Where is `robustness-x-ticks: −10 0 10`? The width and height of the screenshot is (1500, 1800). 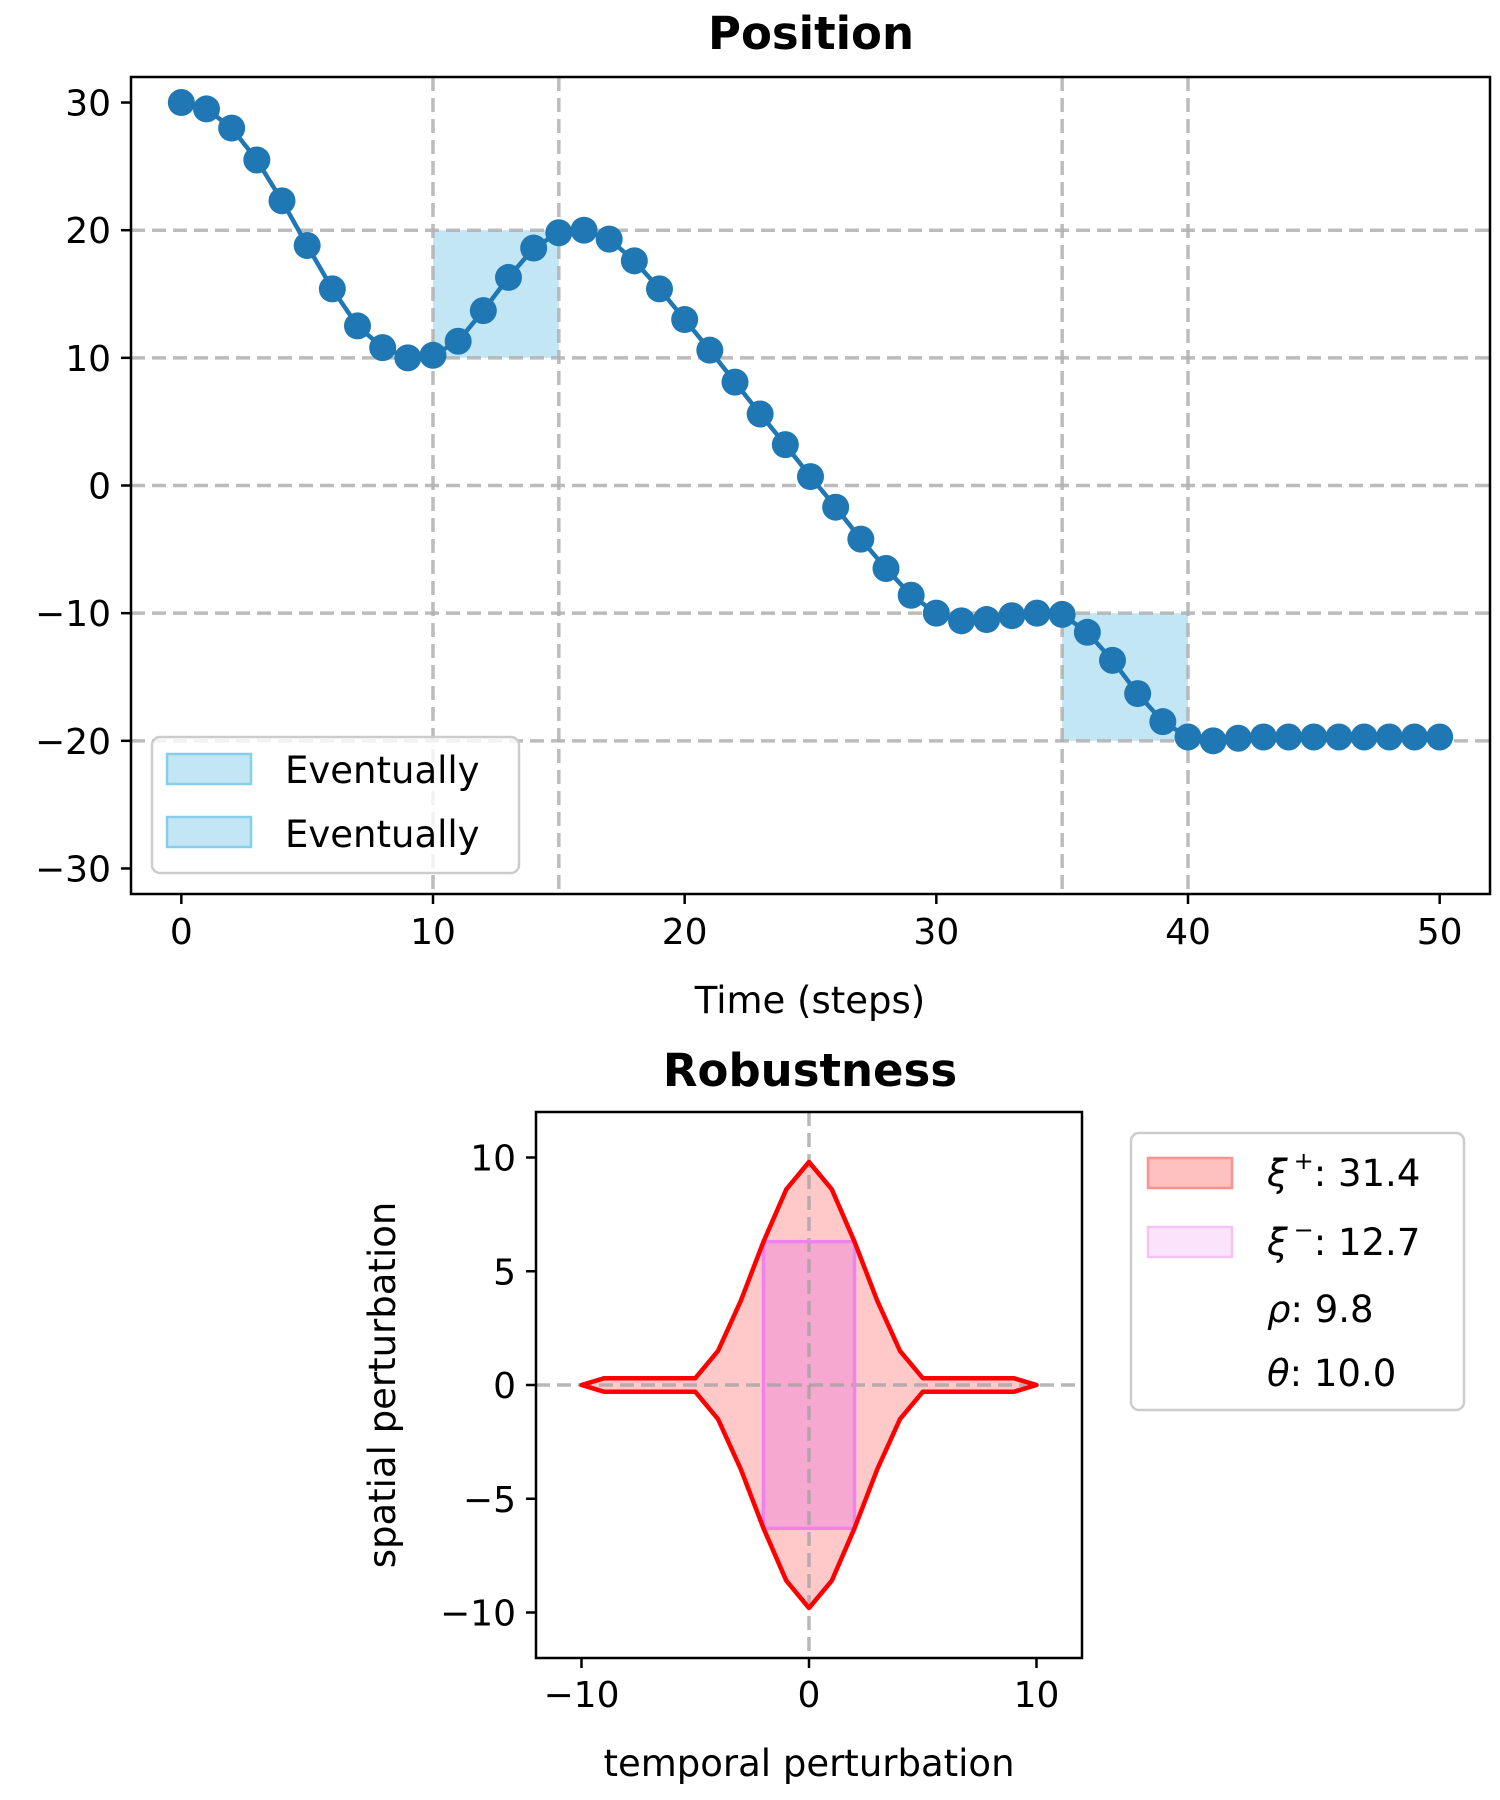
robustness-x-ticks: −10 0 10 is located at coordinates (802, 1687).